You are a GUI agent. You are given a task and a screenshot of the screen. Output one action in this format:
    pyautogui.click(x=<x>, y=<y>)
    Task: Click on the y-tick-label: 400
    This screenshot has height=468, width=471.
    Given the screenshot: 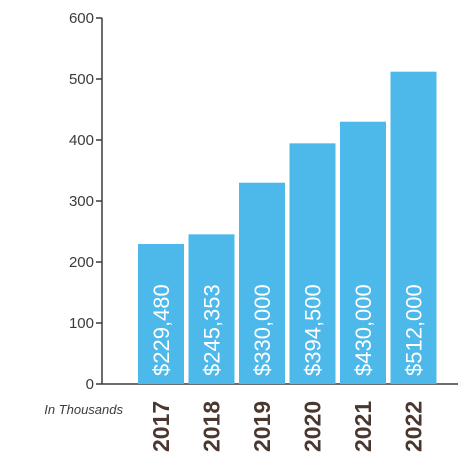 What is the action you would take?
    pyautogui.click(x=81, y=140)
    